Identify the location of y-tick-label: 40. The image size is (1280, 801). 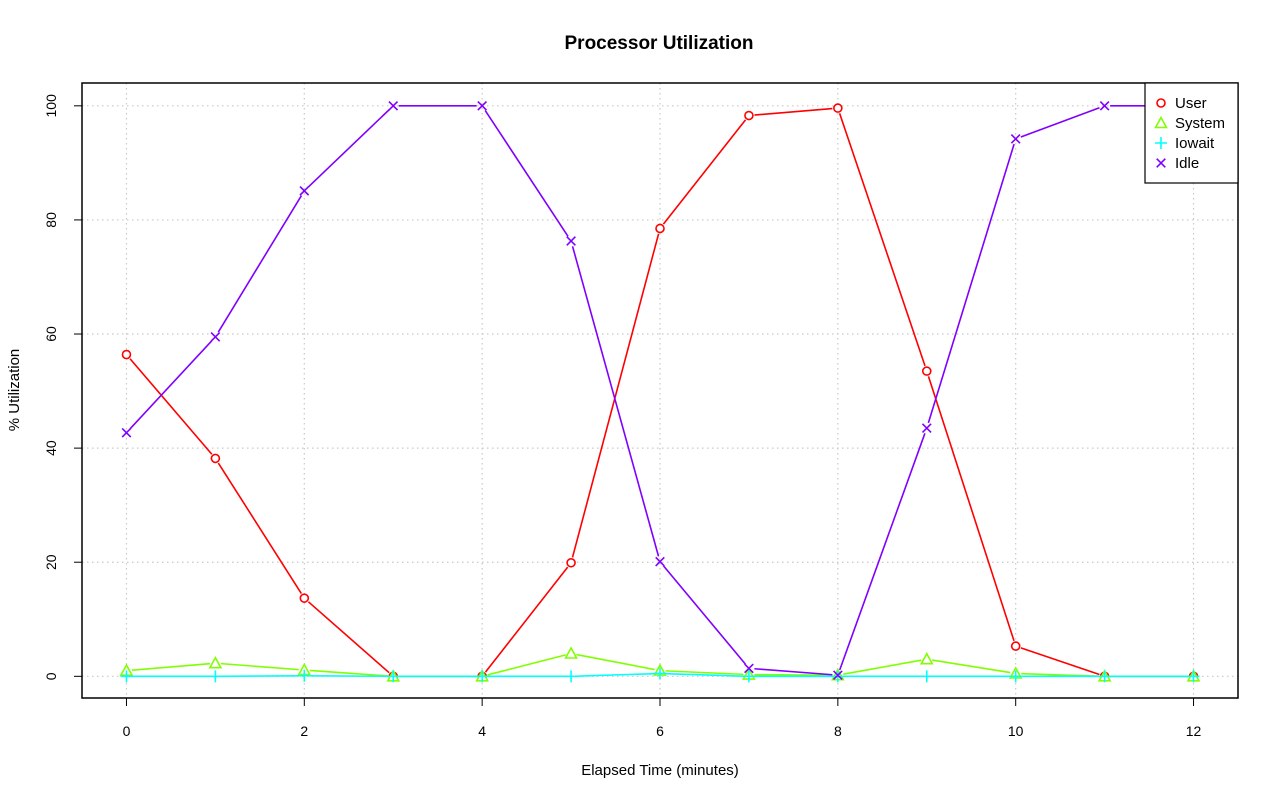
(51, 448).